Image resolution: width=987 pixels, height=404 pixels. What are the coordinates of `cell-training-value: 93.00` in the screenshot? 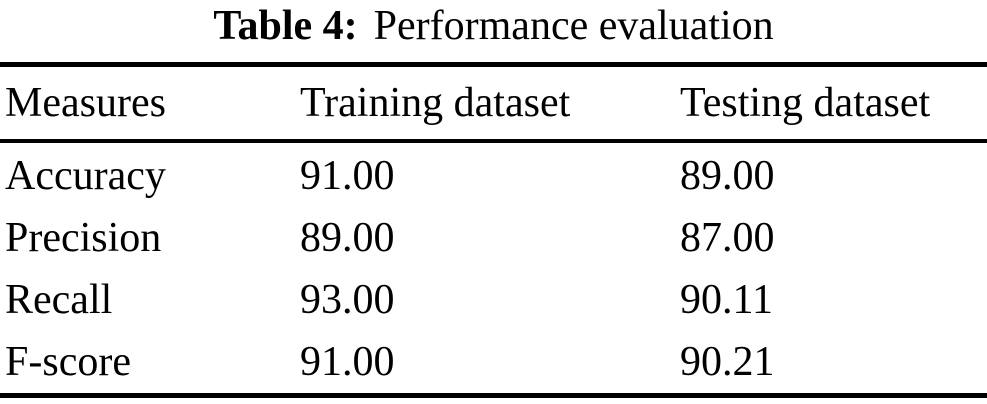 It's located at (347, 300).